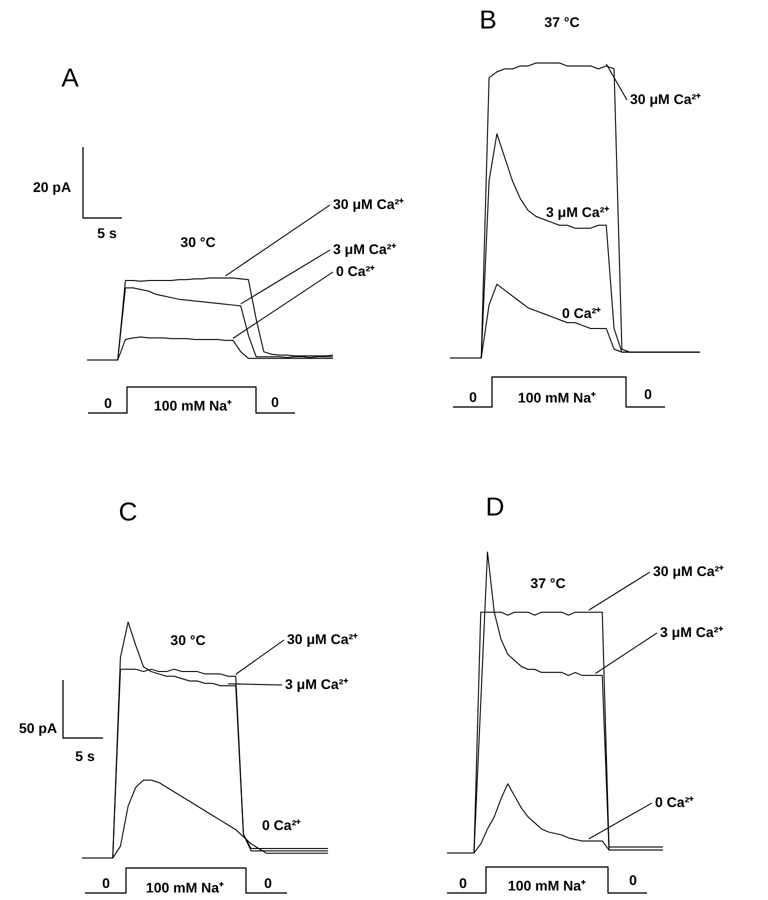 The image size is (768, 900). I want to click on chart-title: A, so click(70, 78).